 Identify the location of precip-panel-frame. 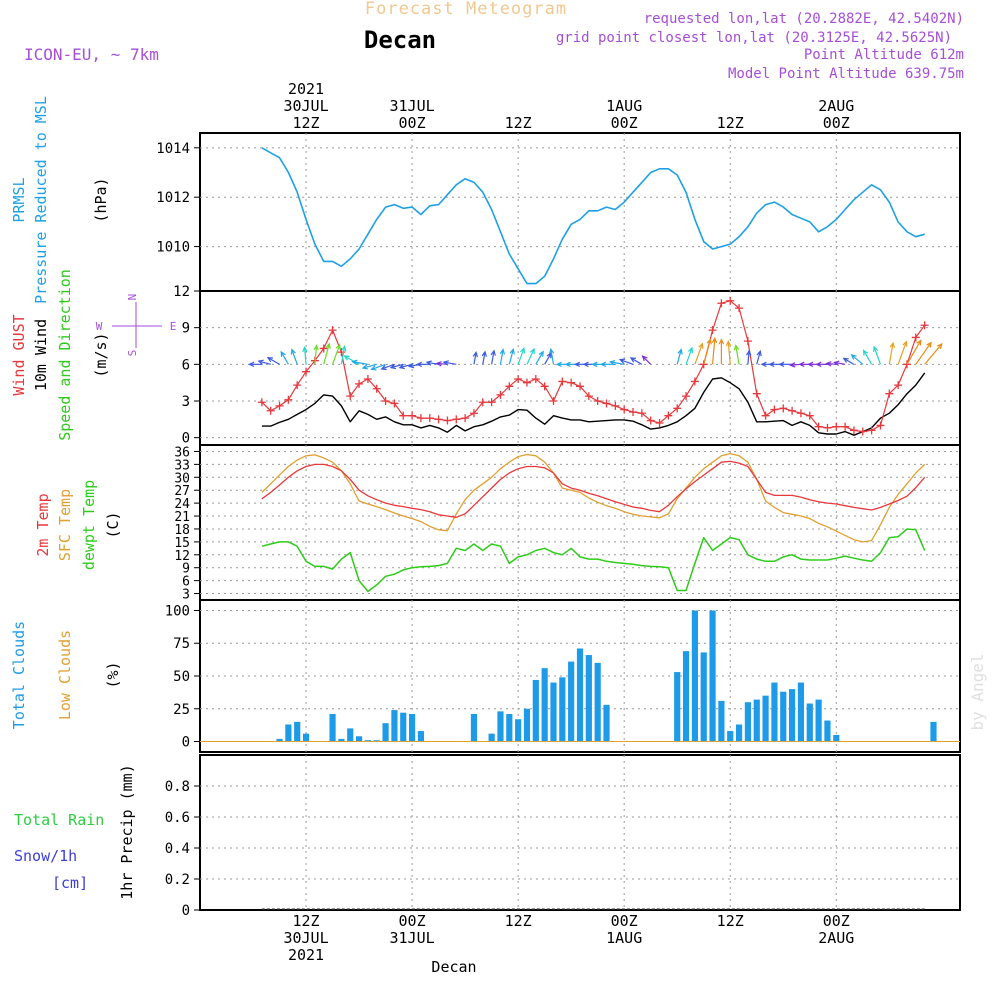
(580, 832).